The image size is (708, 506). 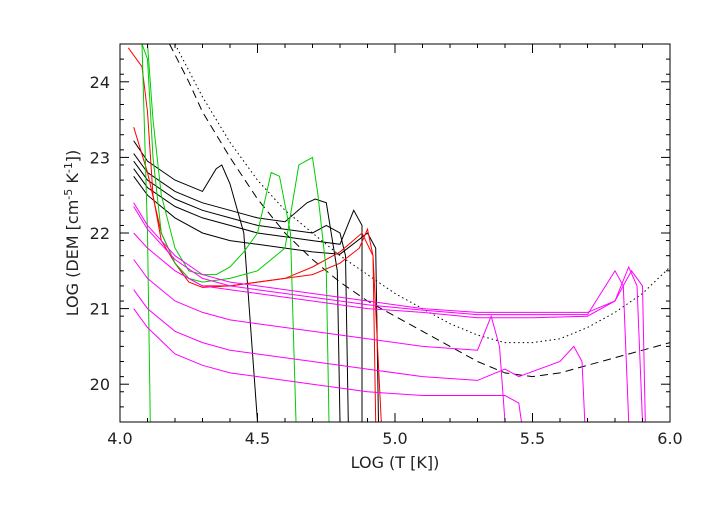 I want to click on x-tick-label: 4.0, so click(x=119, y=438).